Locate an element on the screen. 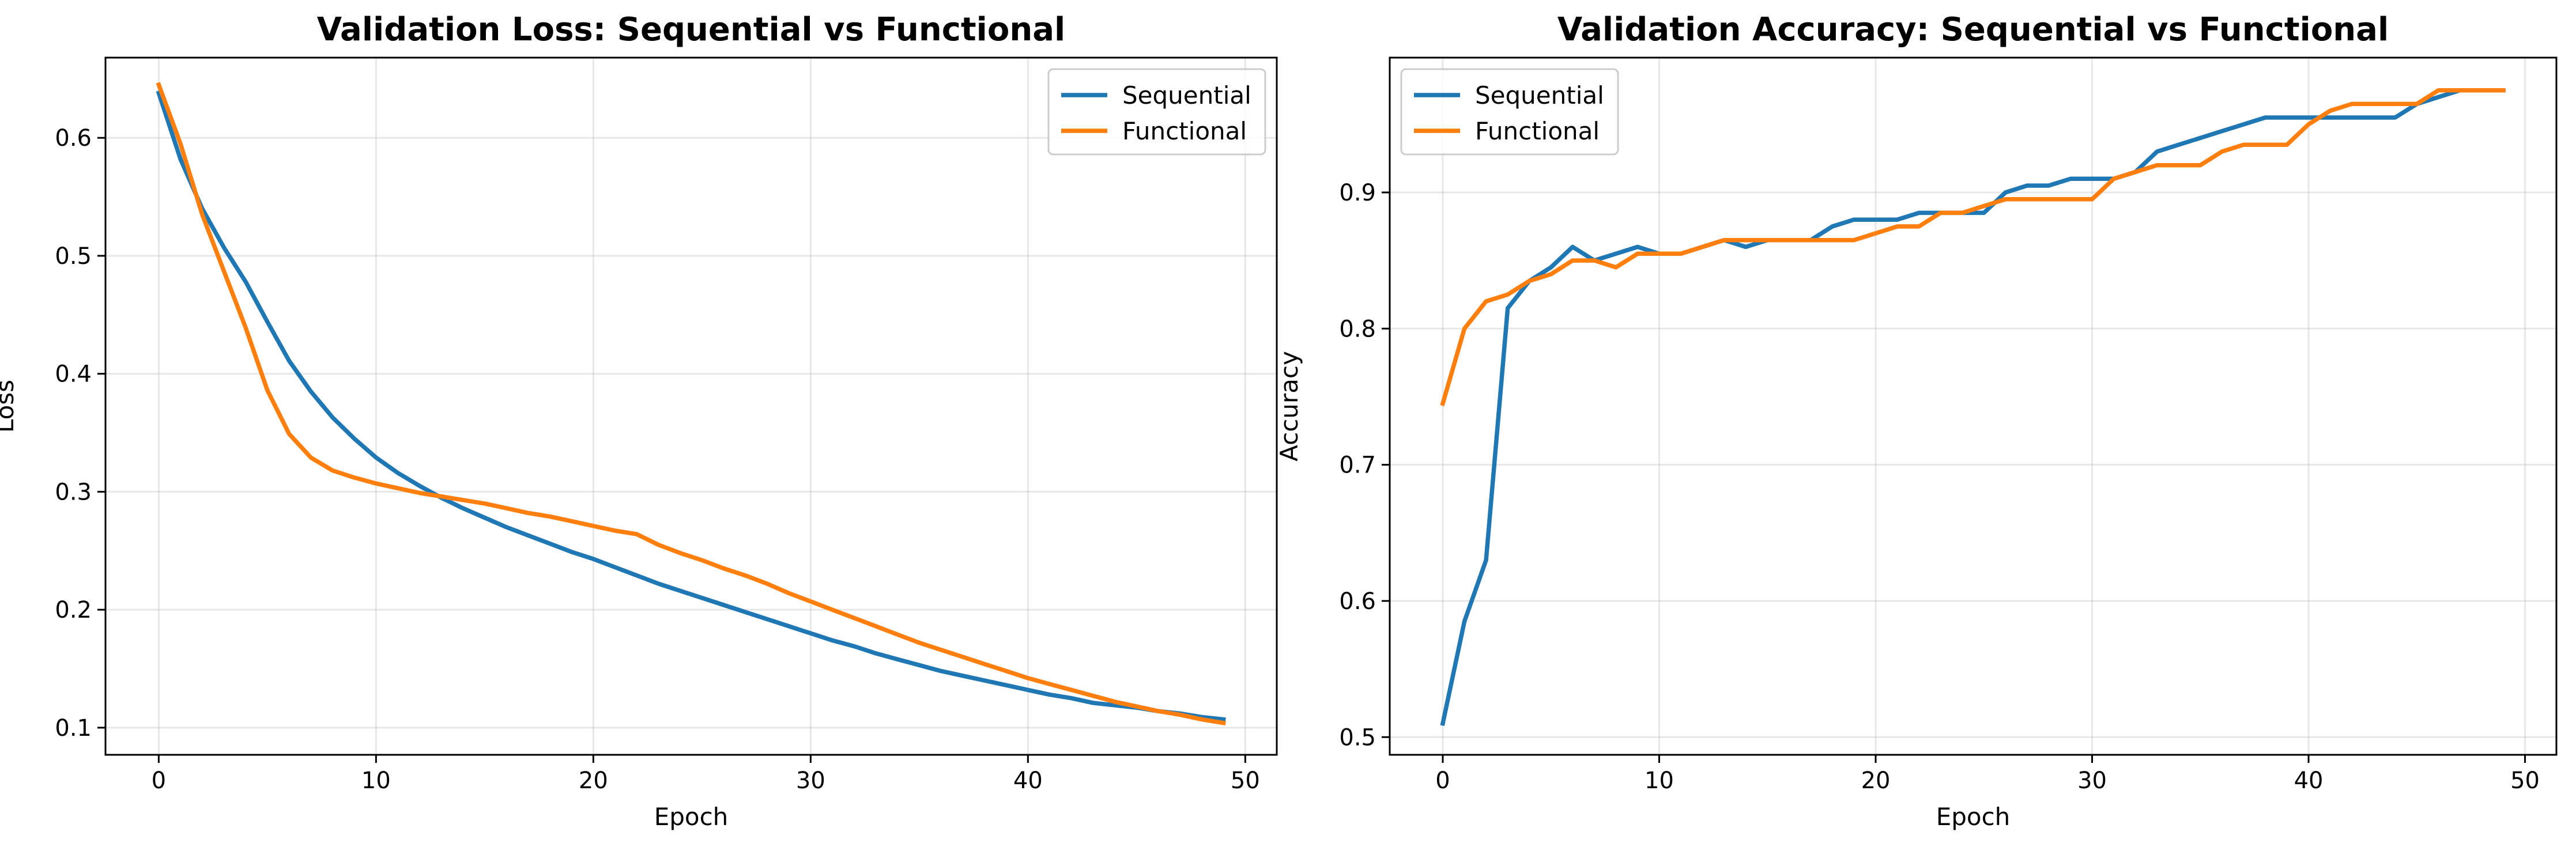 The width and height of the screenshot is (2576, 847). y-tick-label: 0.8 is located at coordinates (1357, 329).